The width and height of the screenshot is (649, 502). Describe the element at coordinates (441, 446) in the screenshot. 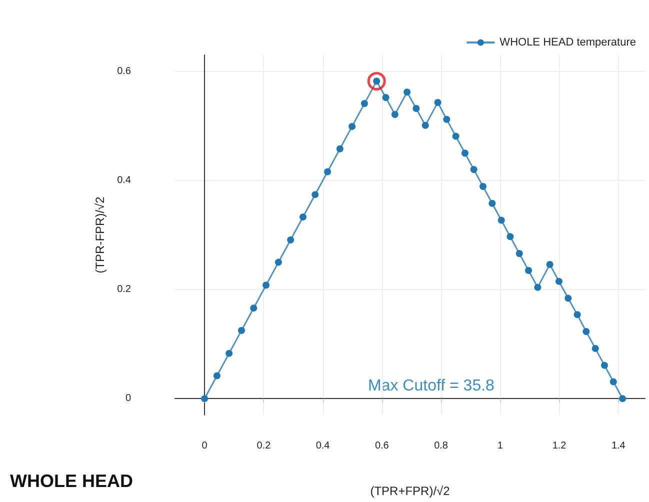

I see `x-tick-label: 0.8` at that location.